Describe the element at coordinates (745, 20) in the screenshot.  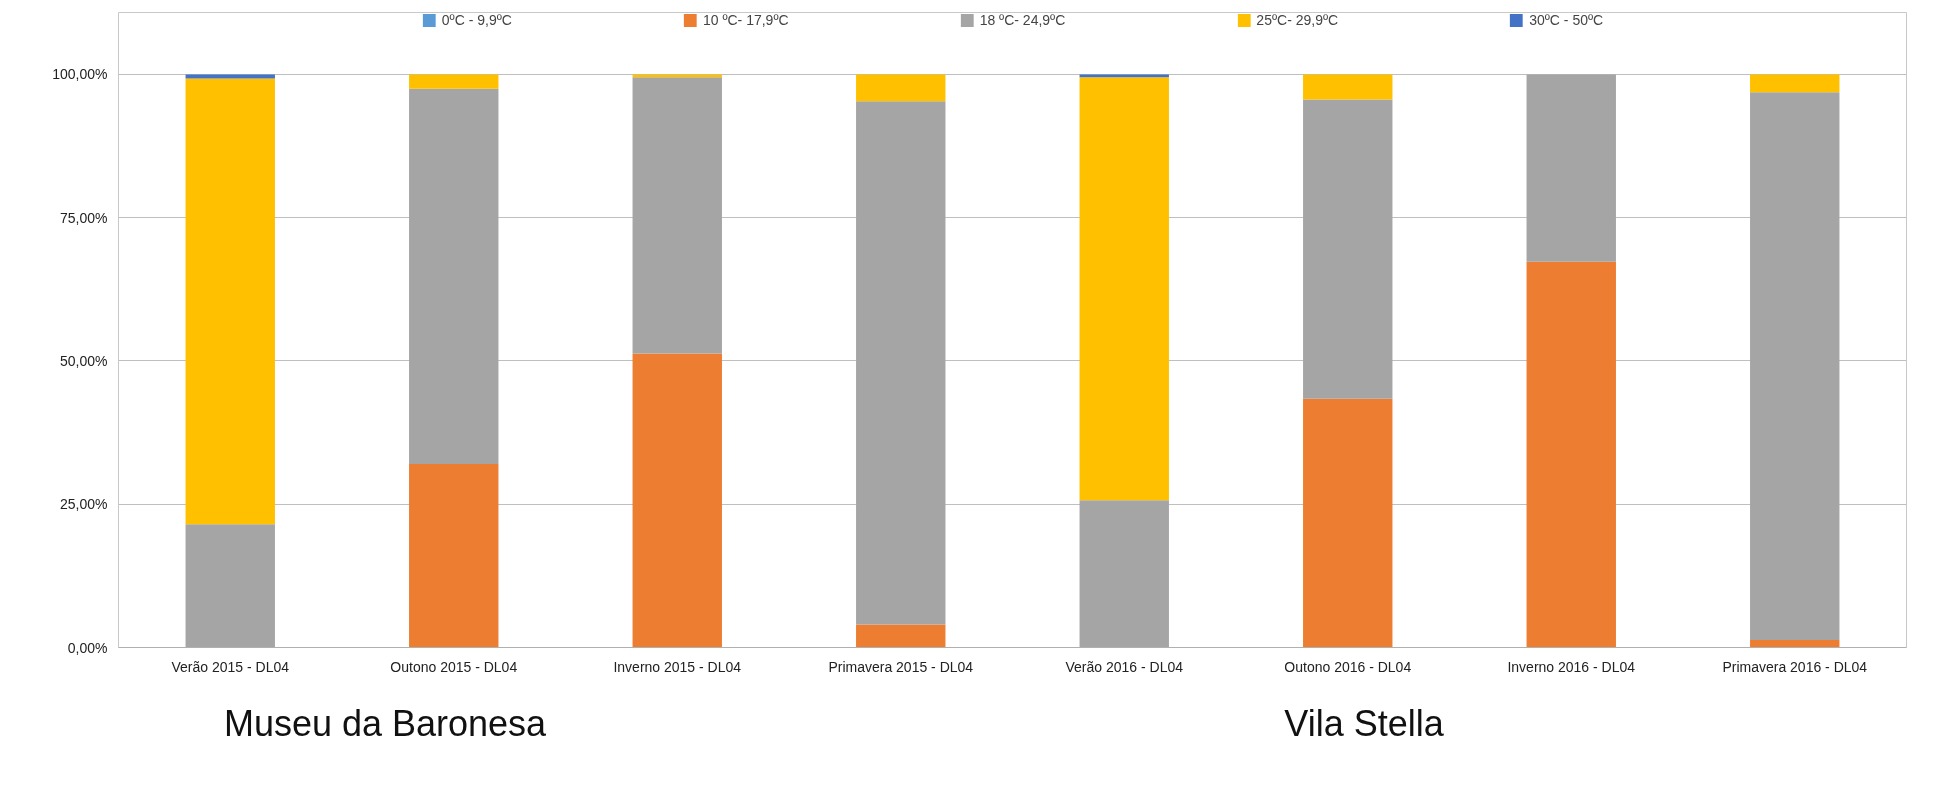
I see `legend-label: 10 ºC- 17,9ºC` at that location.